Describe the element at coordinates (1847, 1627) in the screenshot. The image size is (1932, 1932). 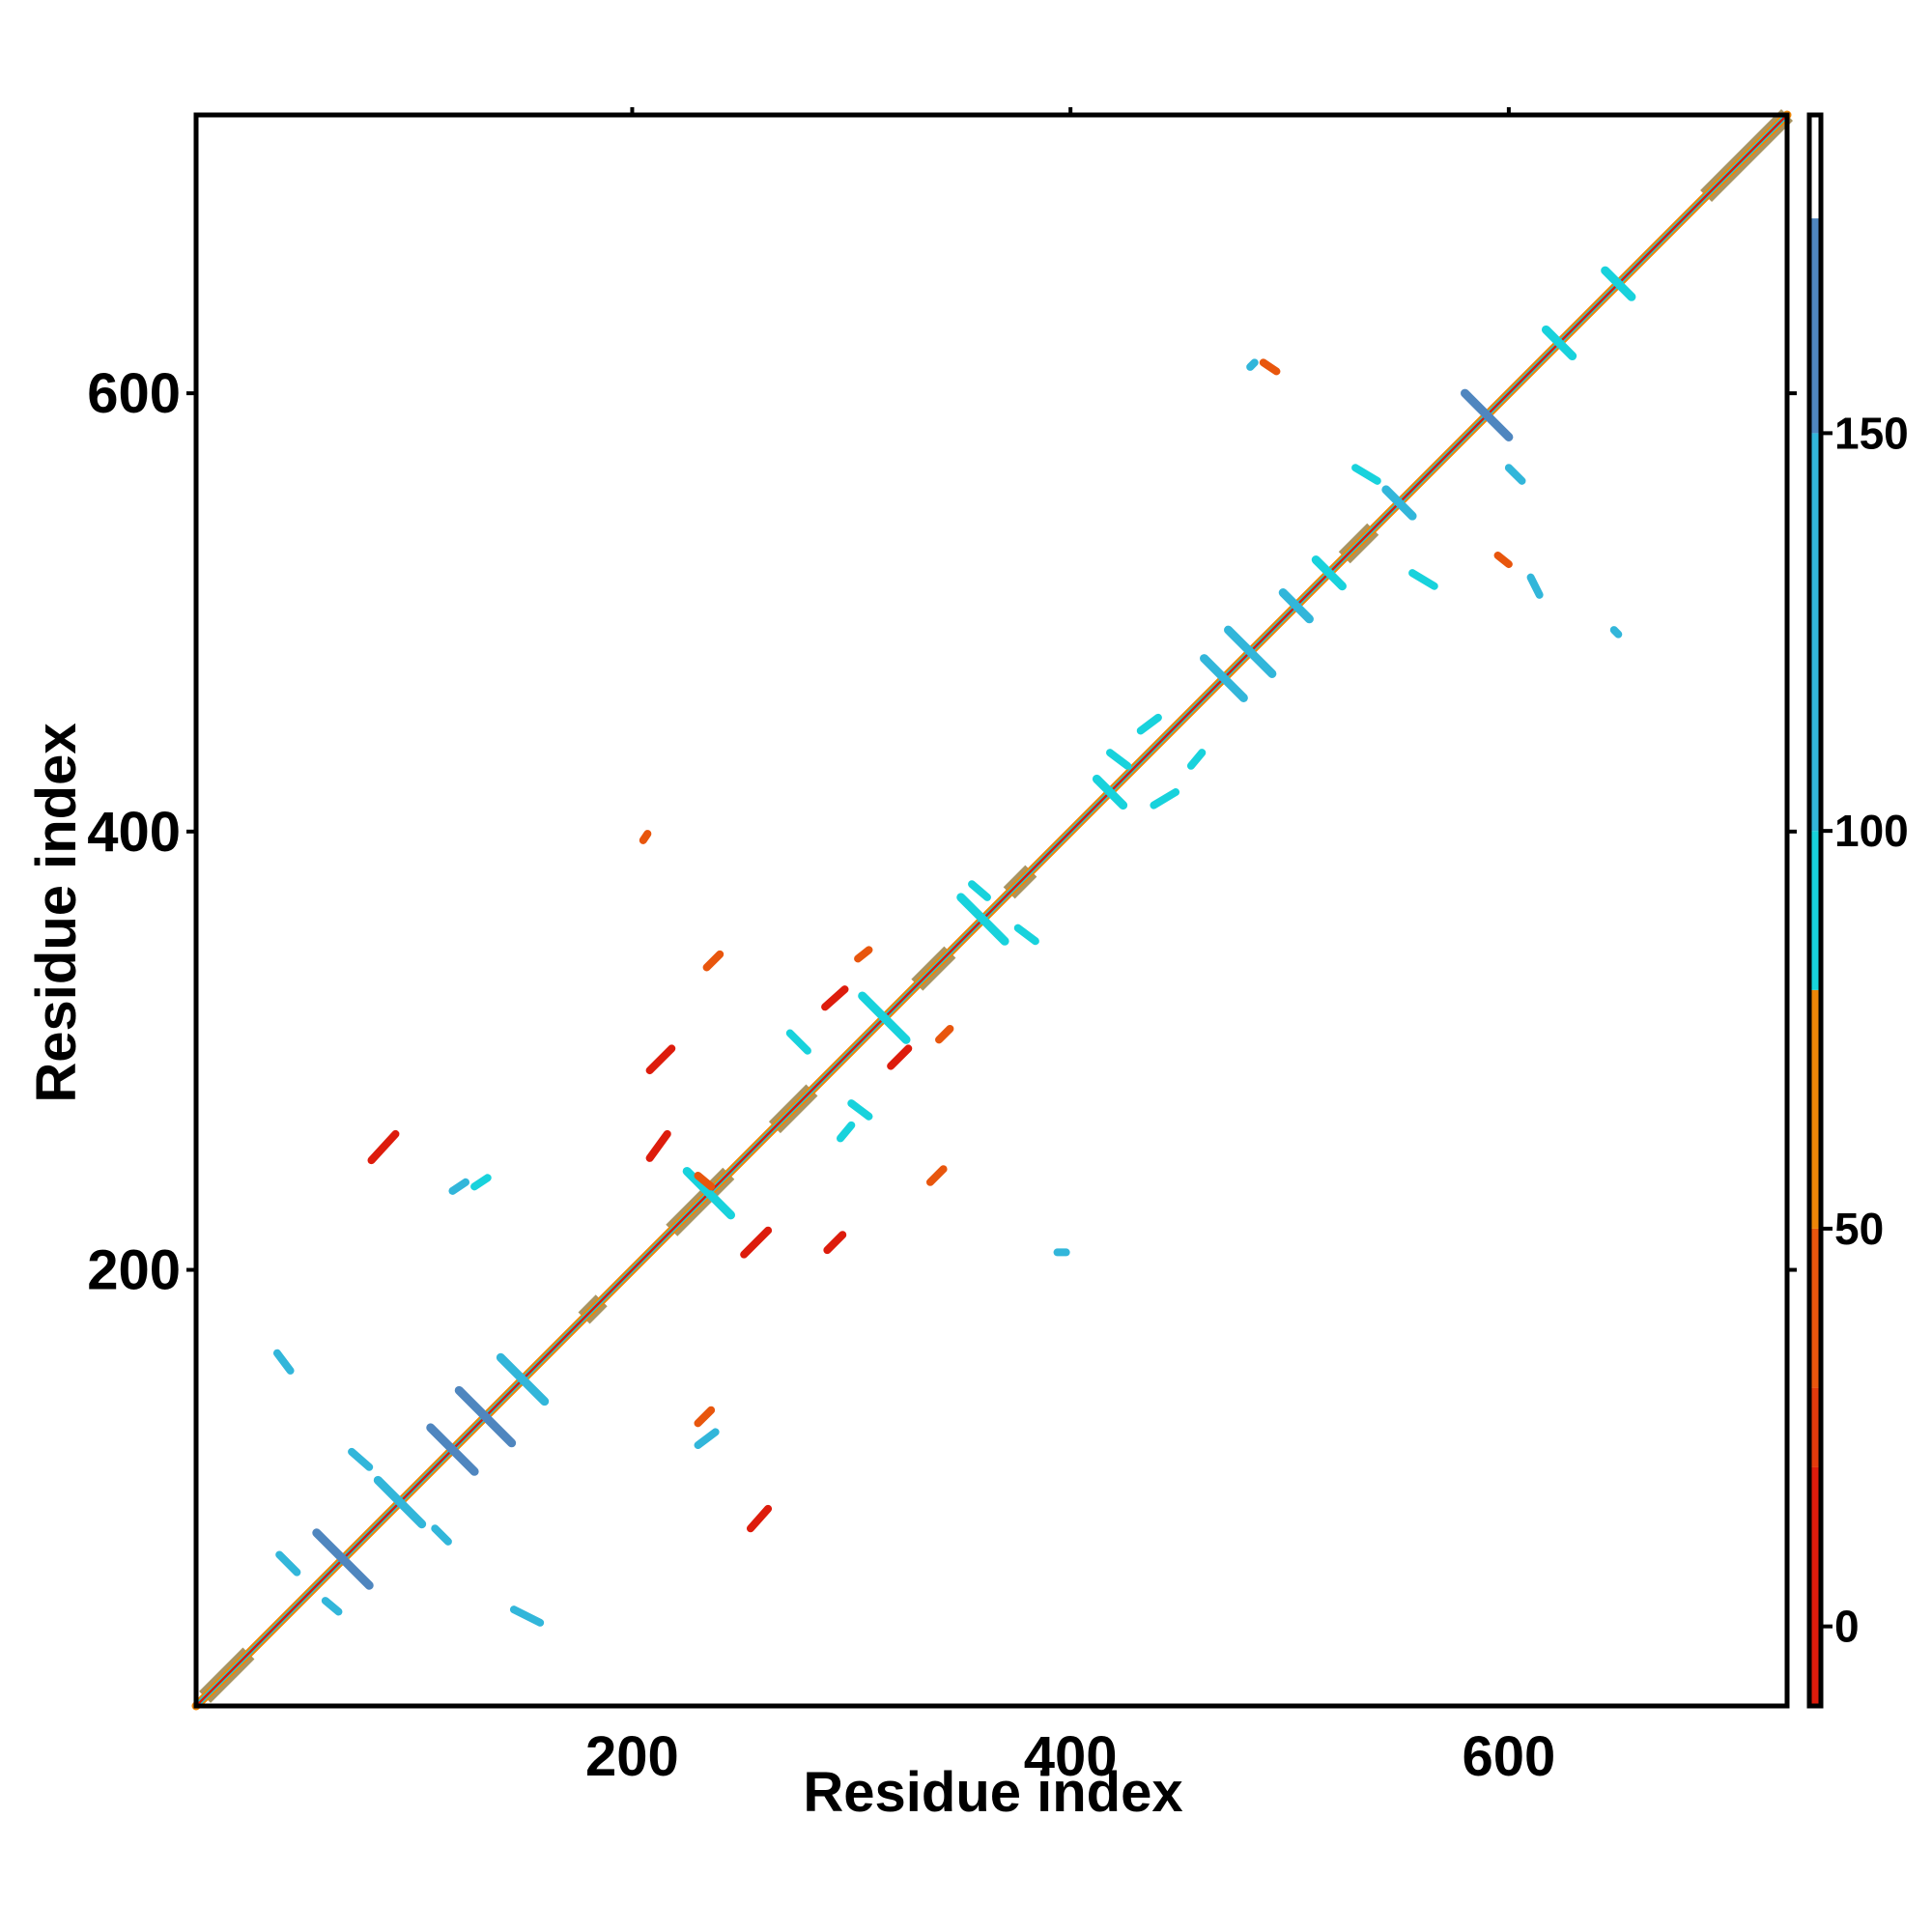
I see `colorbar-tick-label-0: 0` at that location.